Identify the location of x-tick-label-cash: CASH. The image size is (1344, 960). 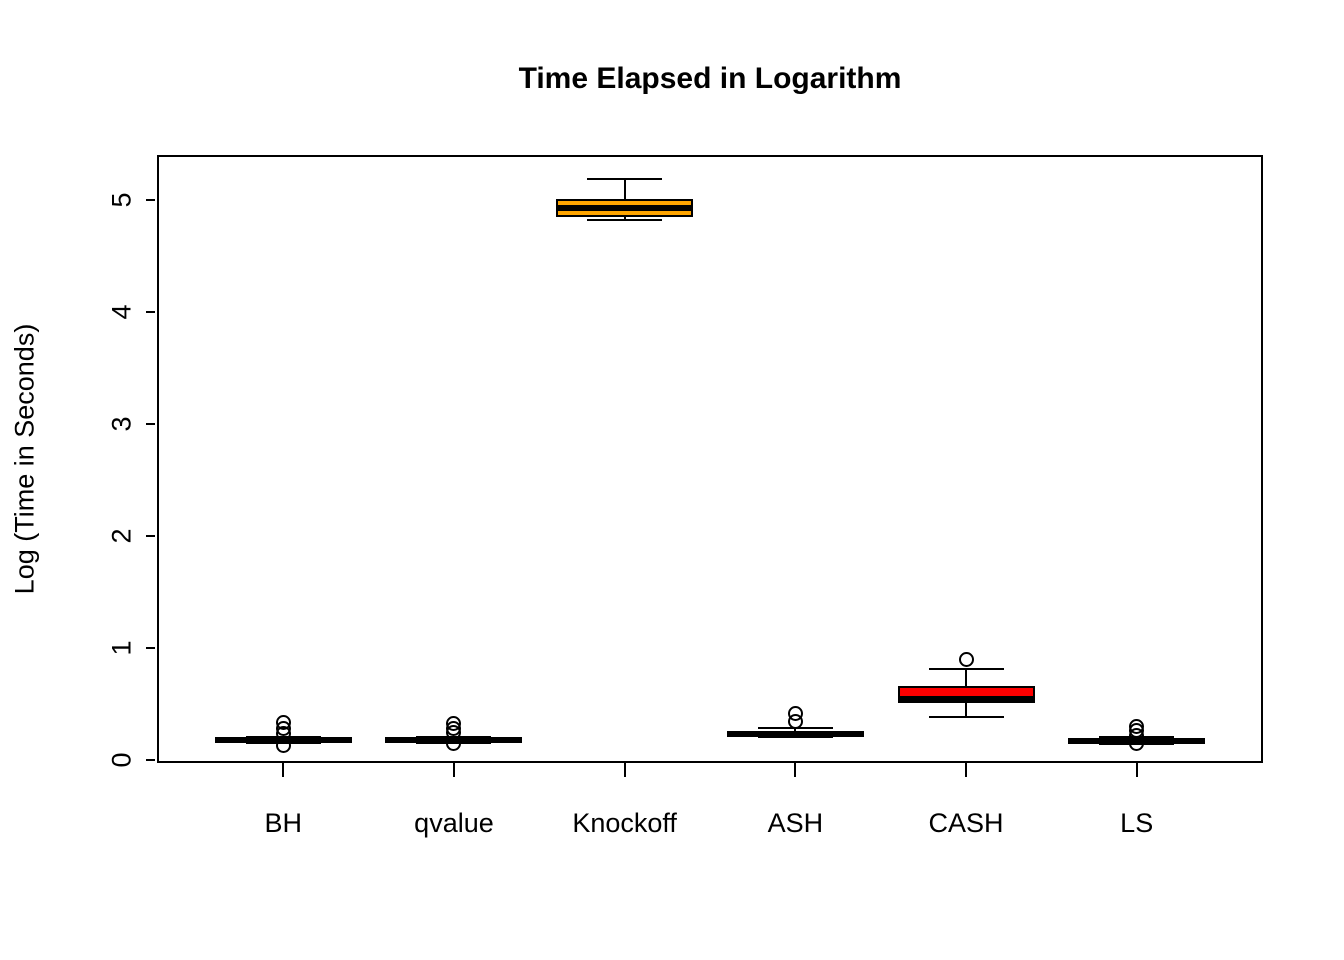
(966, 823).